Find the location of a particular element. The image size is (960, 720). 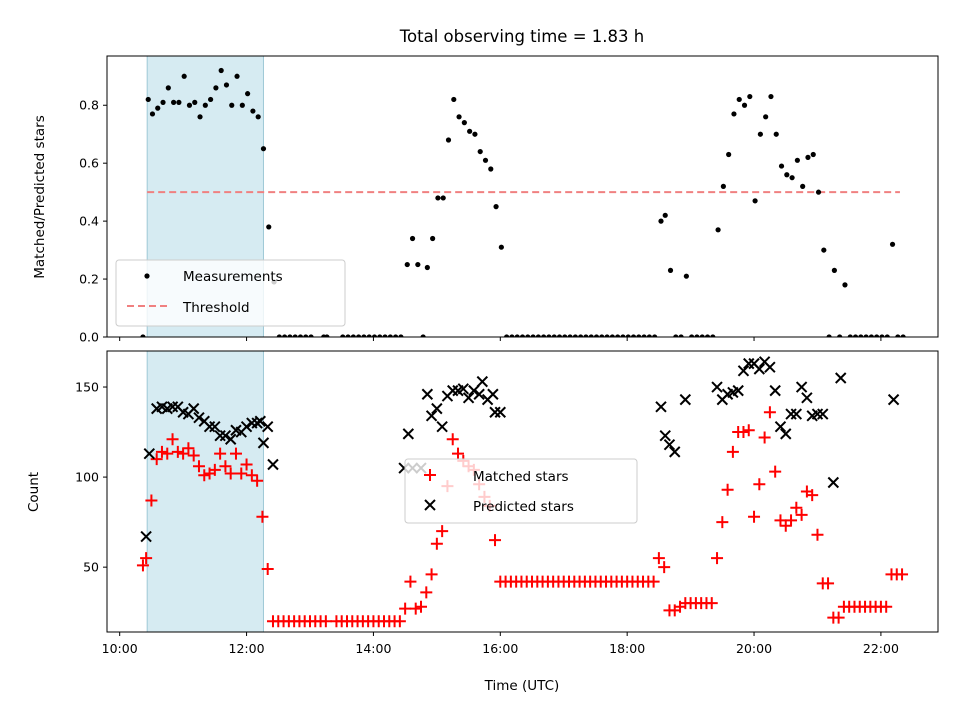

count-y-axis-label: Count is located at coordinates (34, 492).